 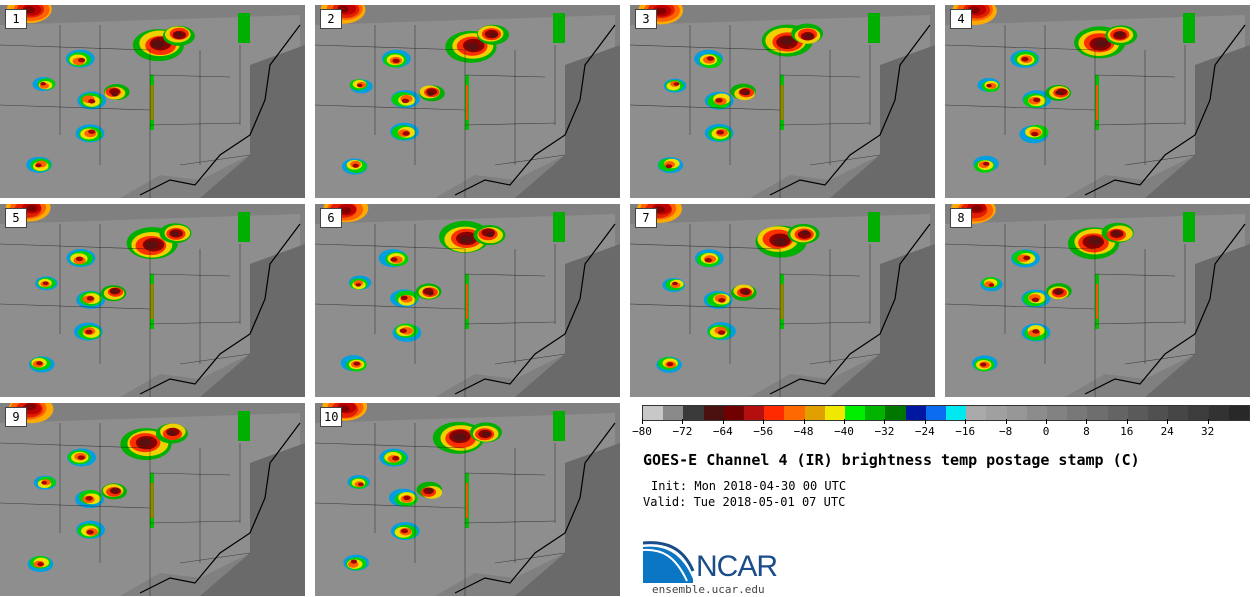 What do you see at coordinates (1046, 431) in the screenshot?
I see `colorbar-tick-label: 0` at bounding box center [1046, 431].